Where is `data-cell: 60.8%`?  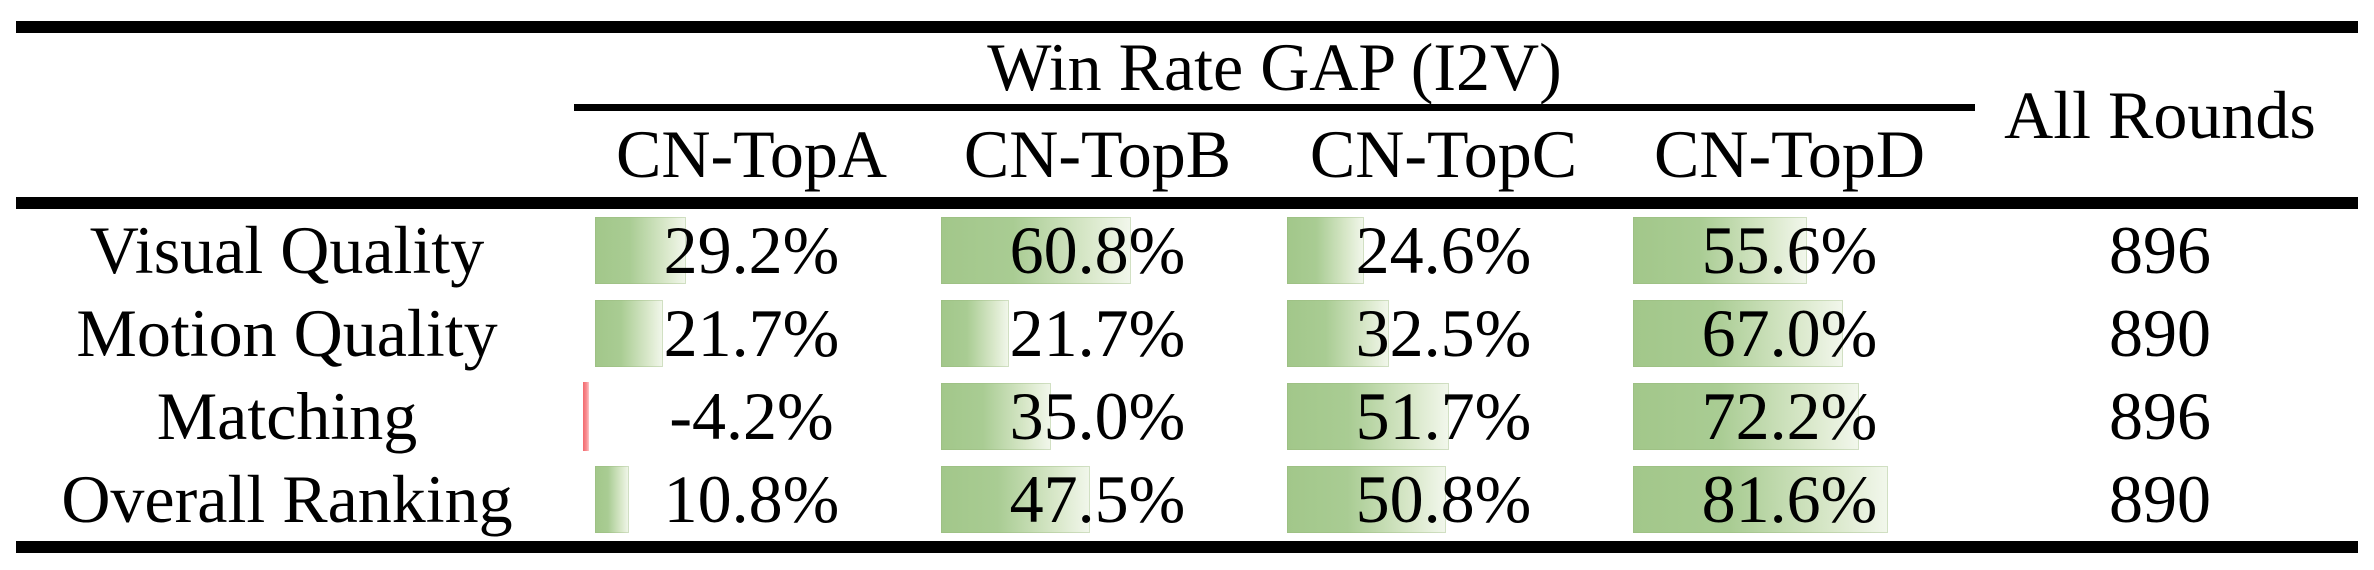
data-cell: 60.8% is located at coordinates (1097, 250).